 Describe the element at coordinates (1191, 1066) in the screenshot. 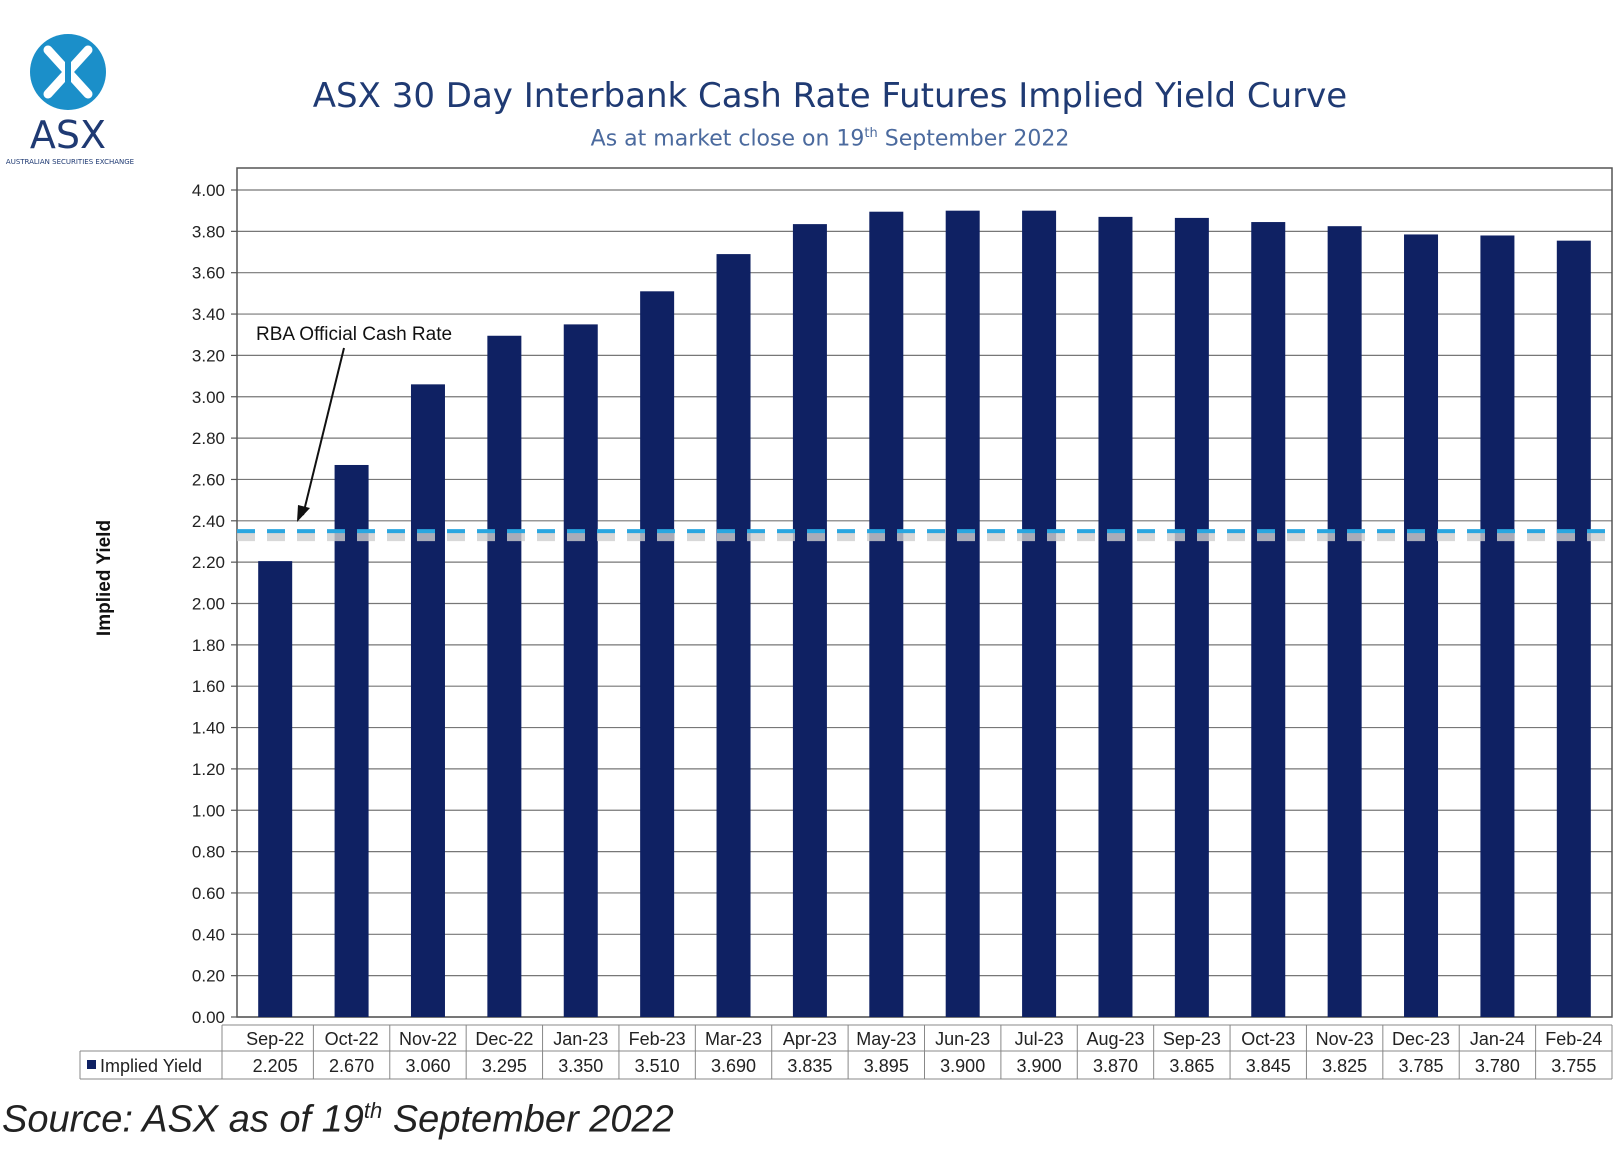

I see `data-value-label: 3.865` at that location.